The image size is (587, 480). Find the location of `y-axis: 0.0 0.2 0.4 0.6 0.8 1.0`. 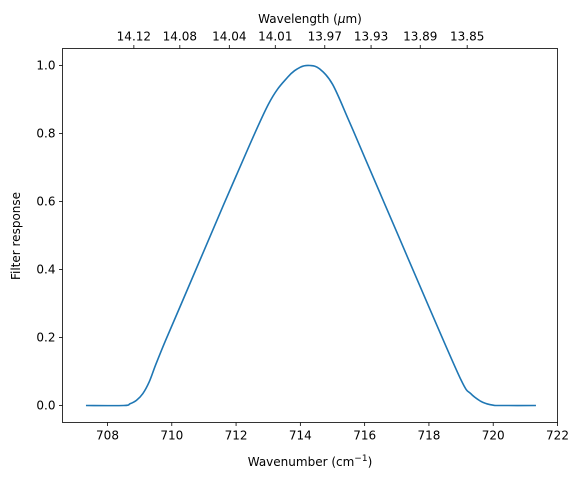

y-axis: 0.0 0.2 0.4 0.6 0.8 1.0 is located at coordinates (49, 236).